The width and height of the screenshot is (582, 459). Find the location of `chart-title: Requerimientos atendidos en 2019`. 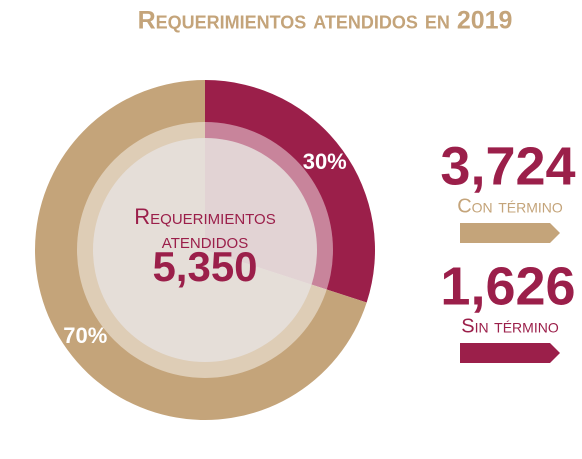

chart-title: Requerimientos atendidos en 2019 is located at coordinates (325, 21).